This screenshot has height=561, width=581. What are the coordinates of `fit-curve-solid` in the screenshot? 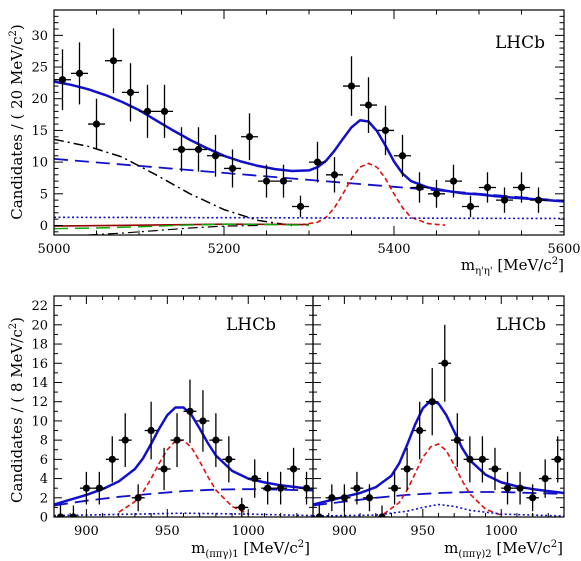 It's located at (438, 452).